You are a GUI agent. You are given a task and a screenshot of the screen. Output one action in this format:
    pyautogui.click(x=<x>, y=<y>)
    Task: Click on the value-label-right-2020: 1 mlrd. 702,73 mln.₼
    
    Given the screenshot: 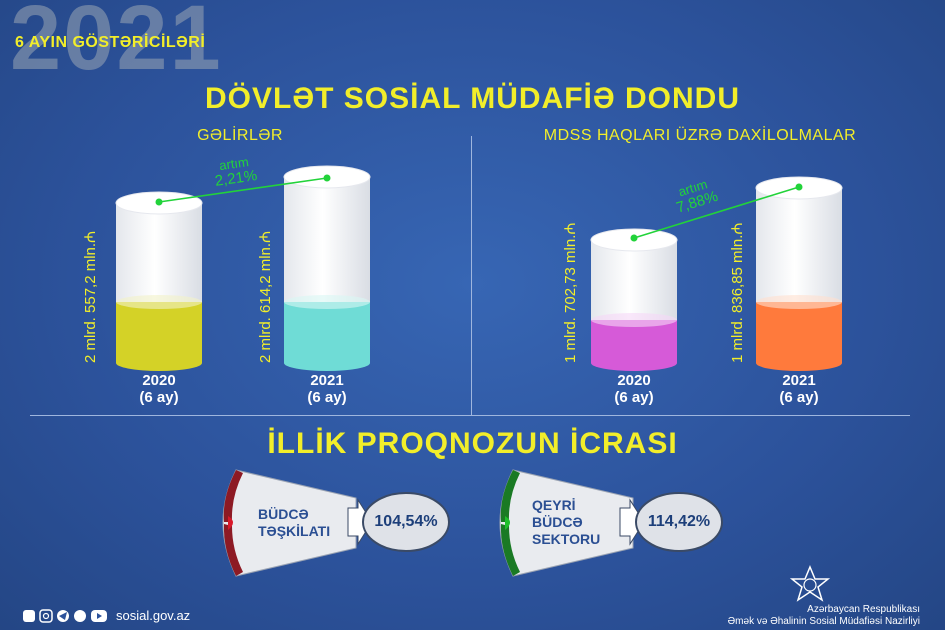 What is the action you would take?
    pyautogui.click(x=570, y=292)
    